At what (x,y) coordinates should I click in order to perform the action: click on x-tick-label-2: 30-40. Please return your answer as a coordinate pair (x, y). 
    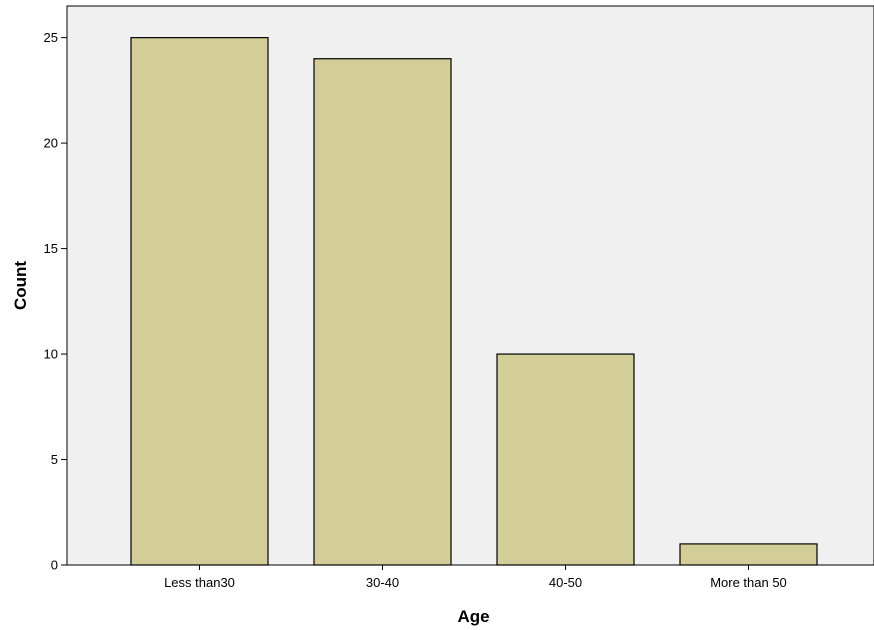
    Looking at the image, I should click on (382, 582).